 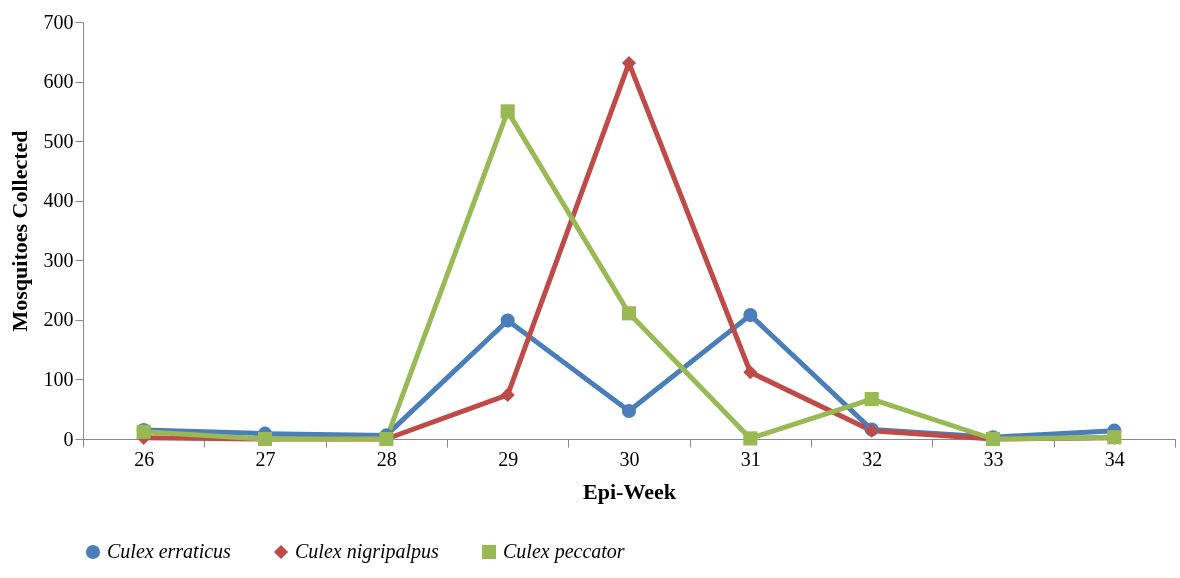 I want to click on legend-label: Culex erraticus, so click(x=169, y=551).